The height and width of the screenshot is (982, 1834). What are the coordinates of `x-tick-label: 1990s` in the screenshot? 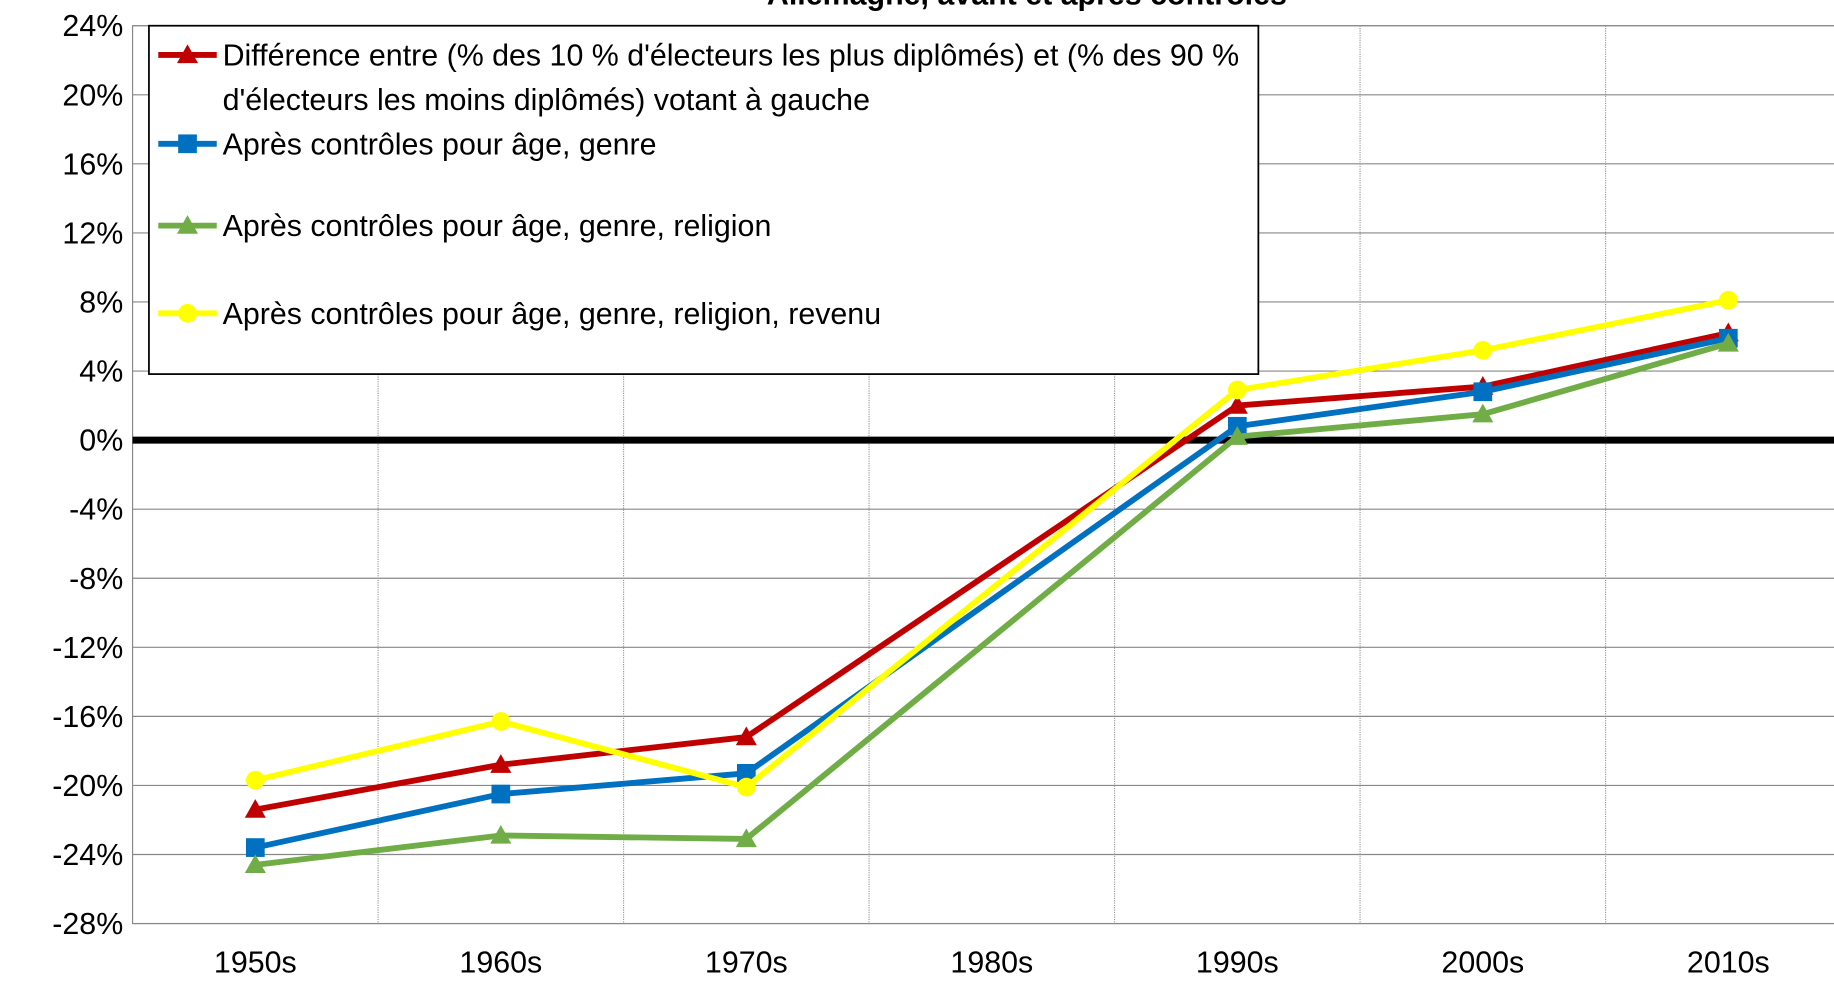 It's located at (1237, 963).